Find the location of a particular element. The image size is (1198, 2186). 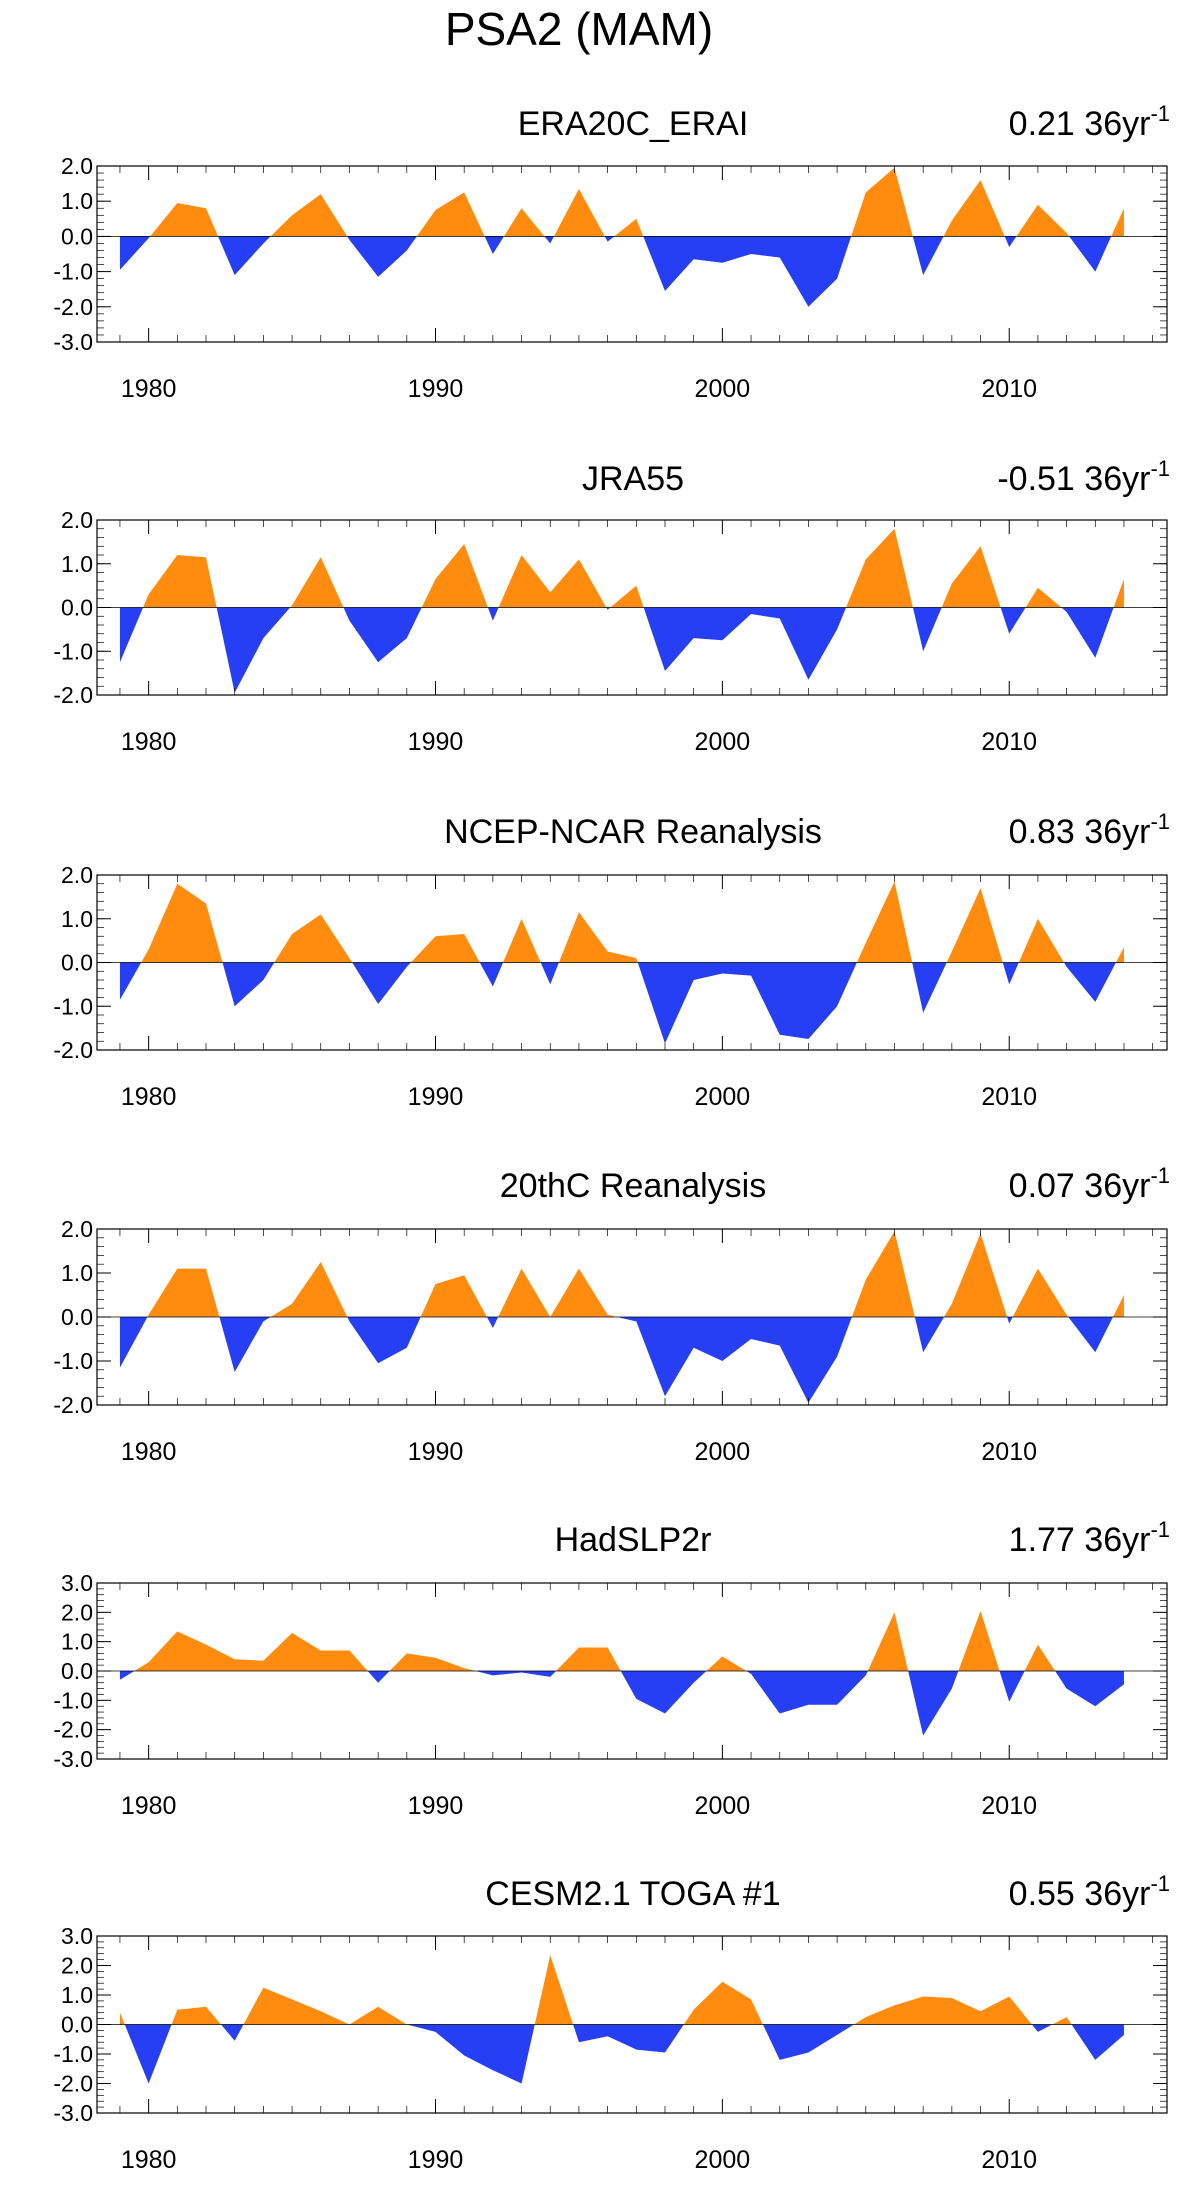

panel-title: JRA55 is located at coordinates (633, 479).